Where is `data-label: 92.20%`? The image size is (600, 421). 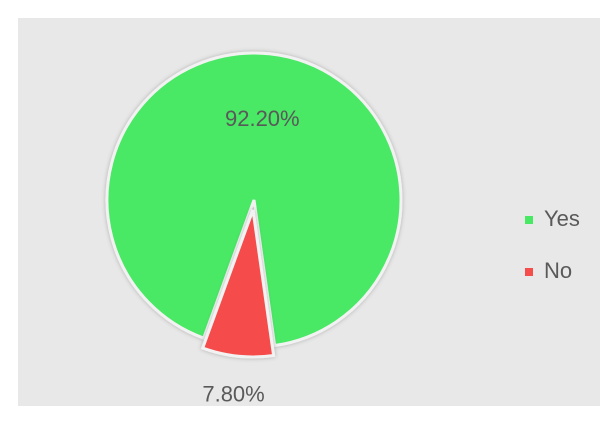
data-label: 92.20% is located at coordinates (262, 118).